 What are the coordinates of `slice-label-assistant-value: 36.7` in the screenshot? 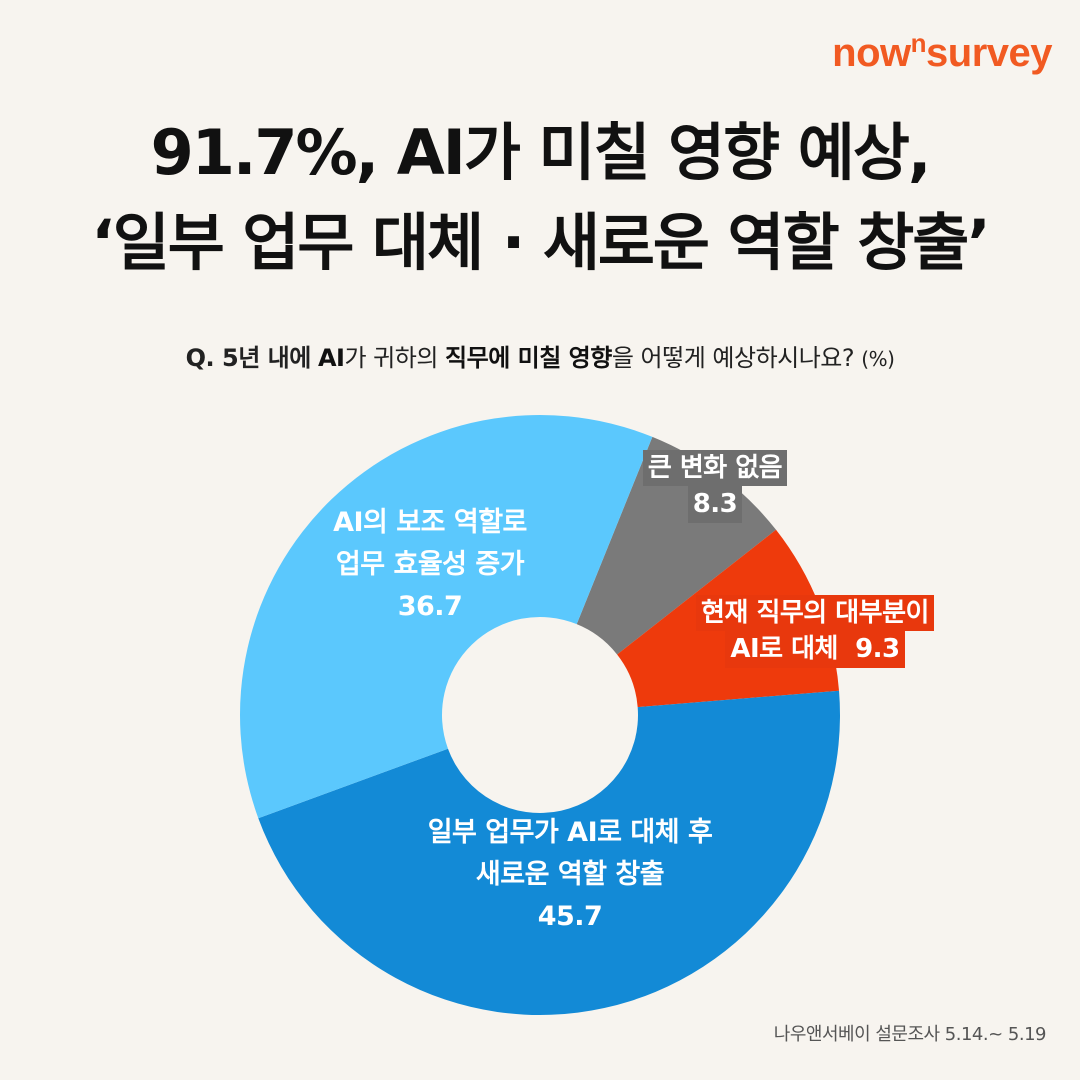 It's located at (430, 606).